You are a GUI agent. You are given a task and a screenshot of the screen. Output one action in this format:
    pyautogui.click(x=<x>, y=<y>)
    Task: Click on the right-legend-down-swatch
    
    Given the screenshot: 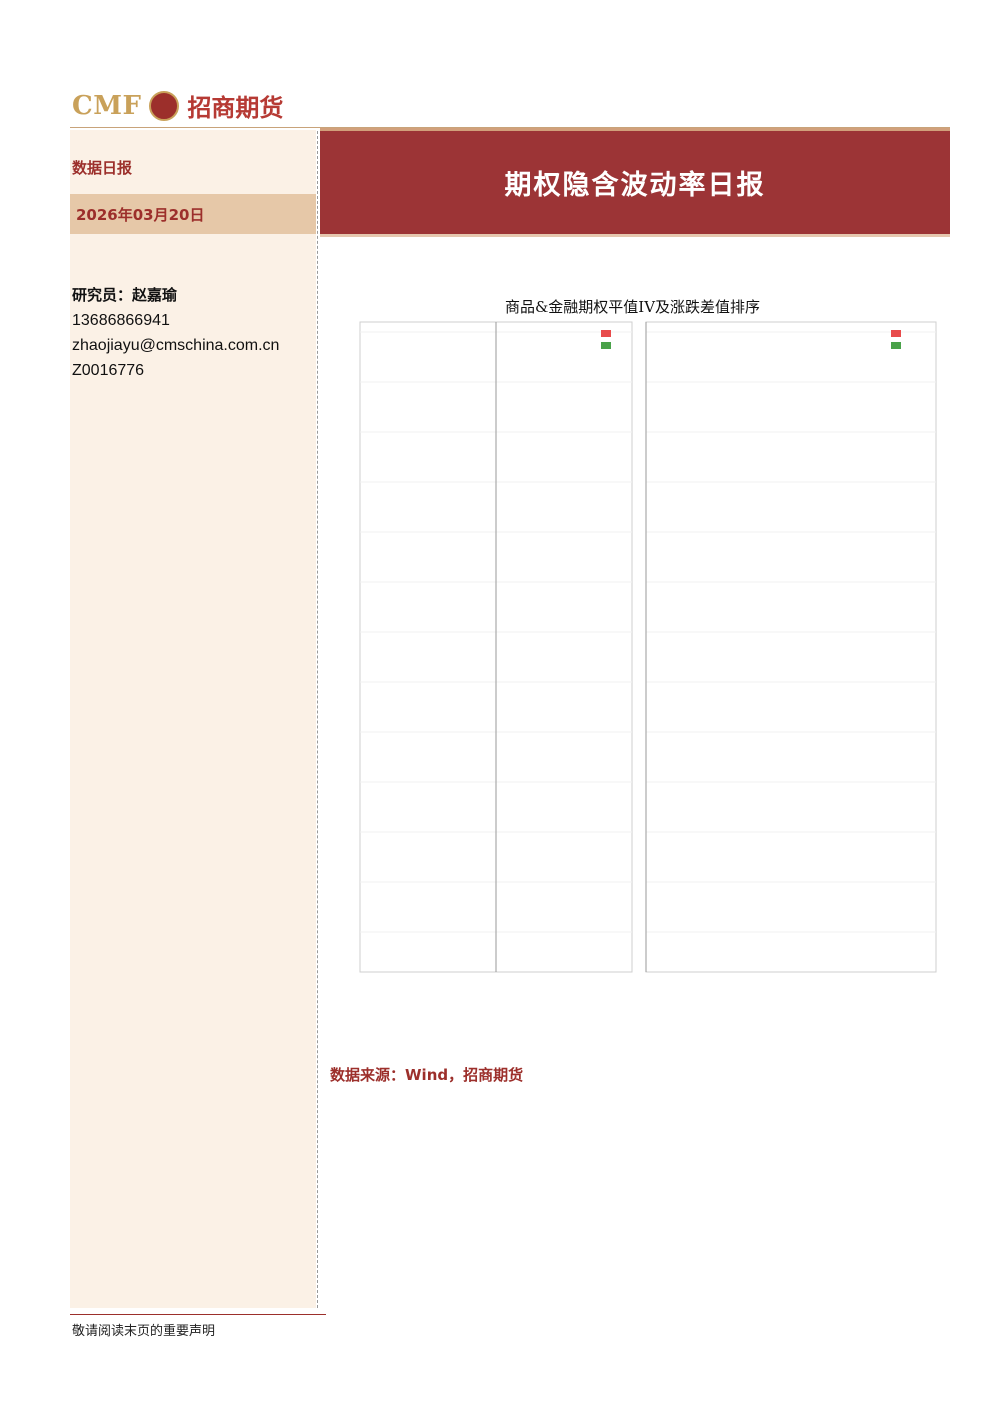 What is the action you would take?
    pyautogui.click(x=896, y=345)
    